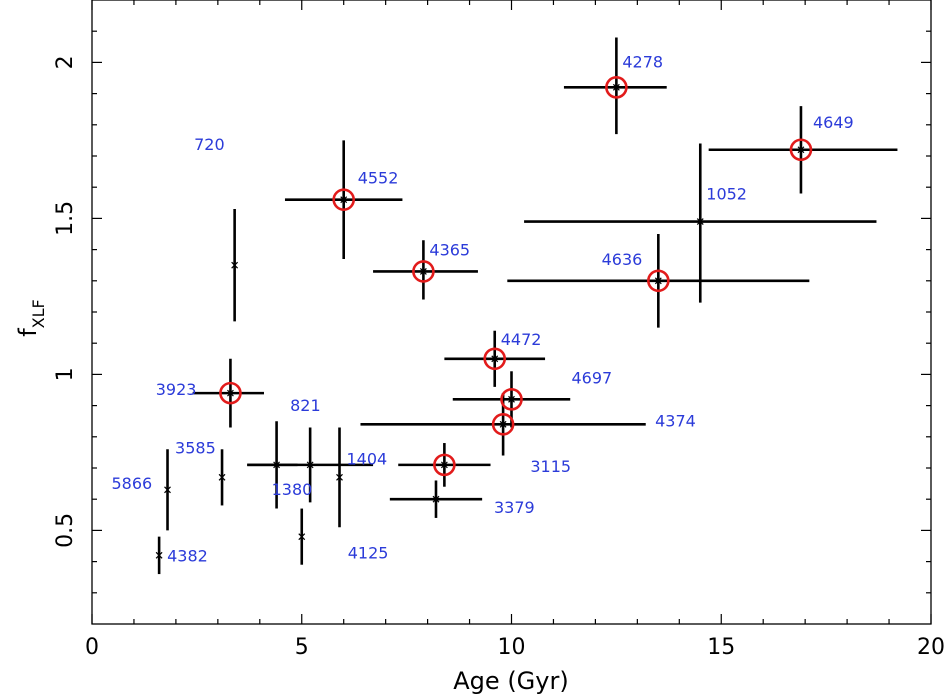  I want to click on point-label-5866: 5866, so click(132, 483).